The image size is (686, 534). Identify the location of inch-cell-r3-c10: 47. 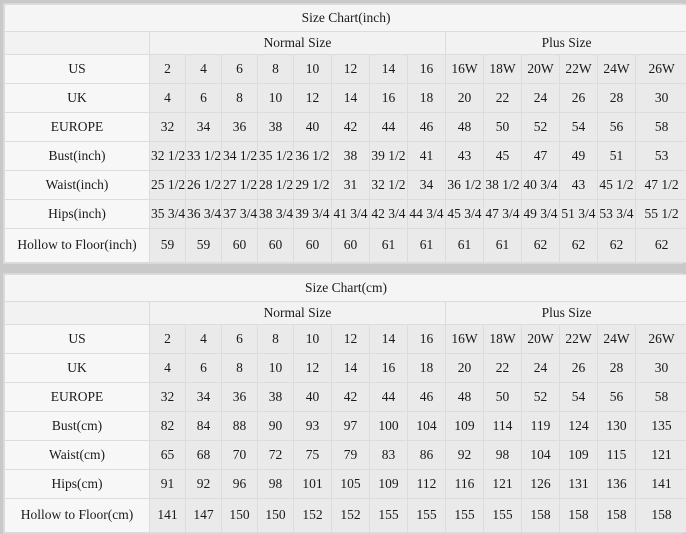
(541, 156).